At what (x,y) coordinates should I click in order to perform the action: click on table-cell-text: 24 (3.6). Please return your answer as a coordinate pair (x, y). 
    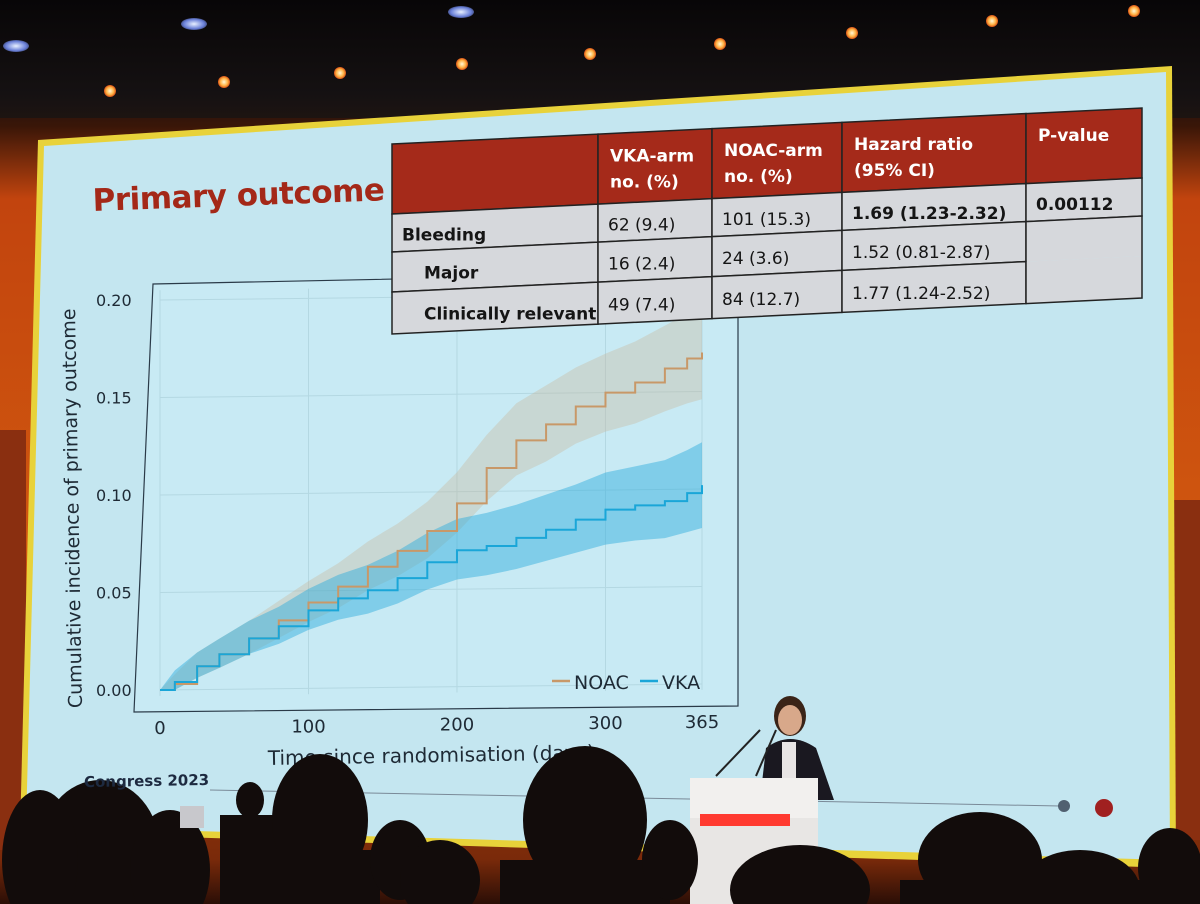
    Looking at the image, I should click on (755, 259).